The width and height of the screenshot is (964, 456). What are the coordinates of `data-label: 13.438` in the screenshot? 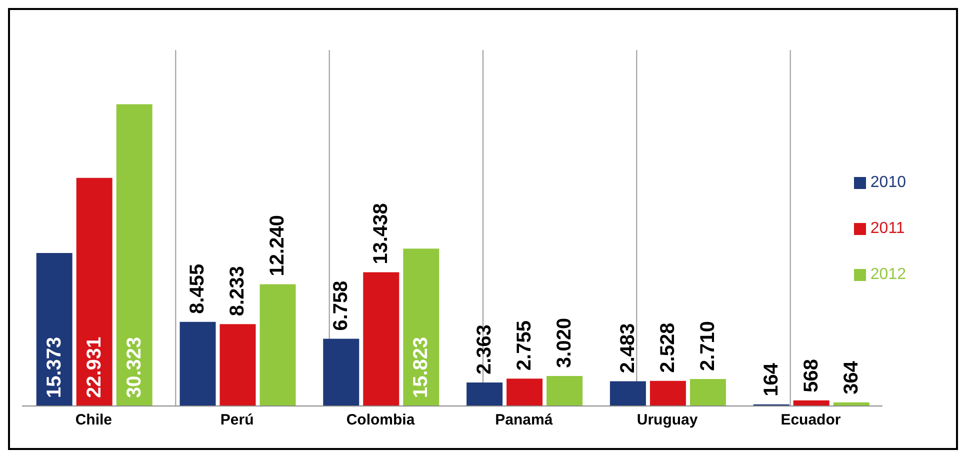 It's located at (381, 233).